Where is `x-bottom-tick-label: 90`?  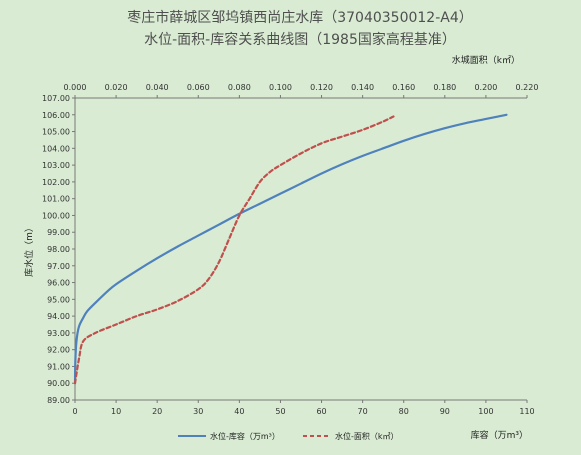
x-bottom-tick-label: 90 is located at coordinates (445, 411).